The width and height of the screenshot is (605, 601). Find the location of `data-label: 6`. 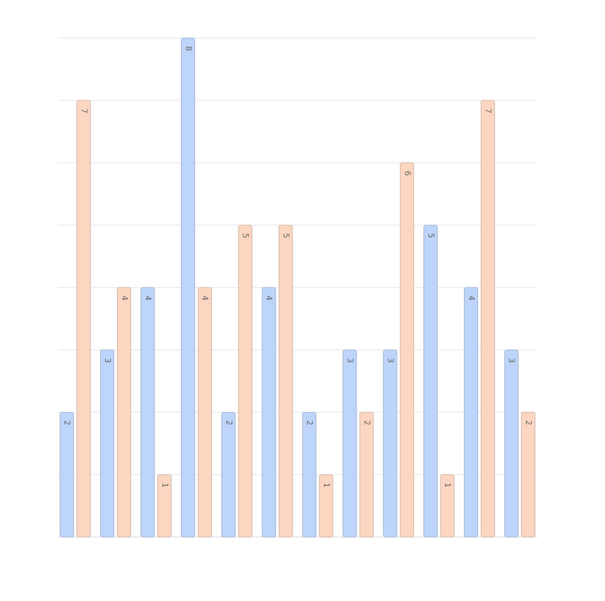

data-label: 6 is located at coordinates (407, 173).